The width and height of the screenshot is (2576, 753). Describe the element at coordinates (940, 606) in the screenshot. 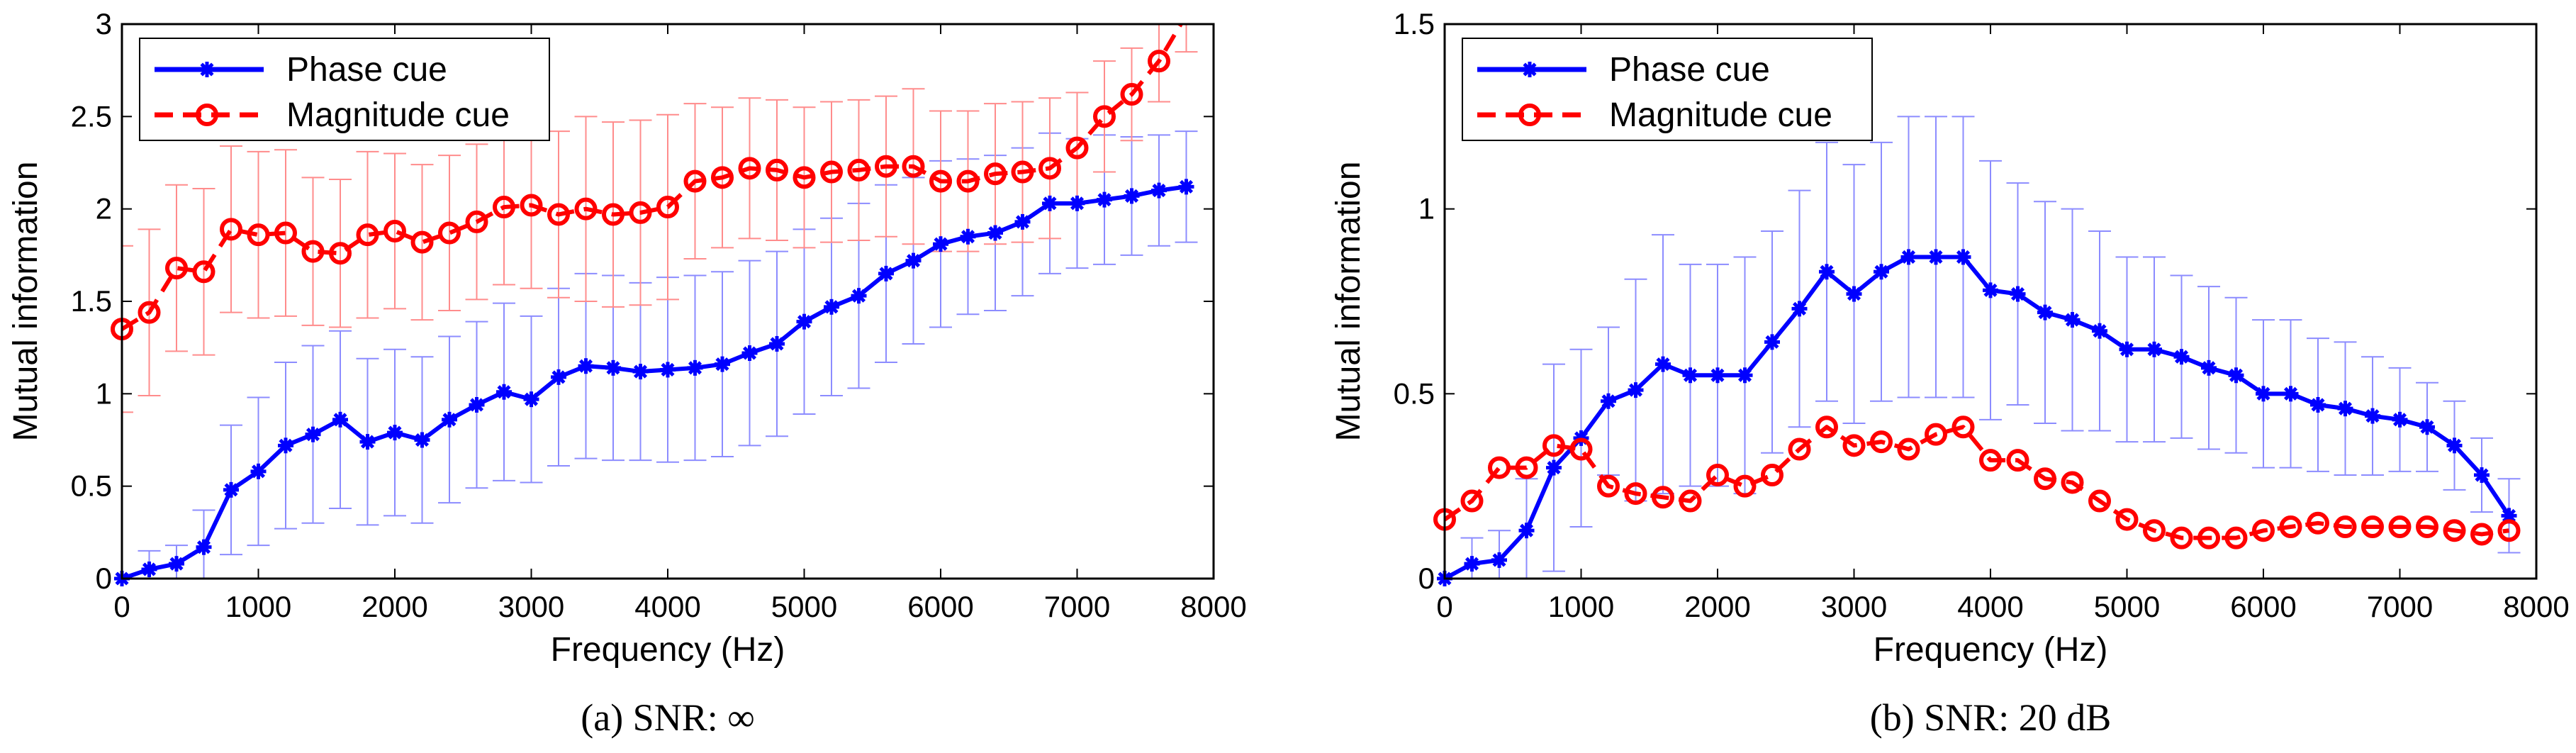

I see `x-tick-label: 6000` at that location.